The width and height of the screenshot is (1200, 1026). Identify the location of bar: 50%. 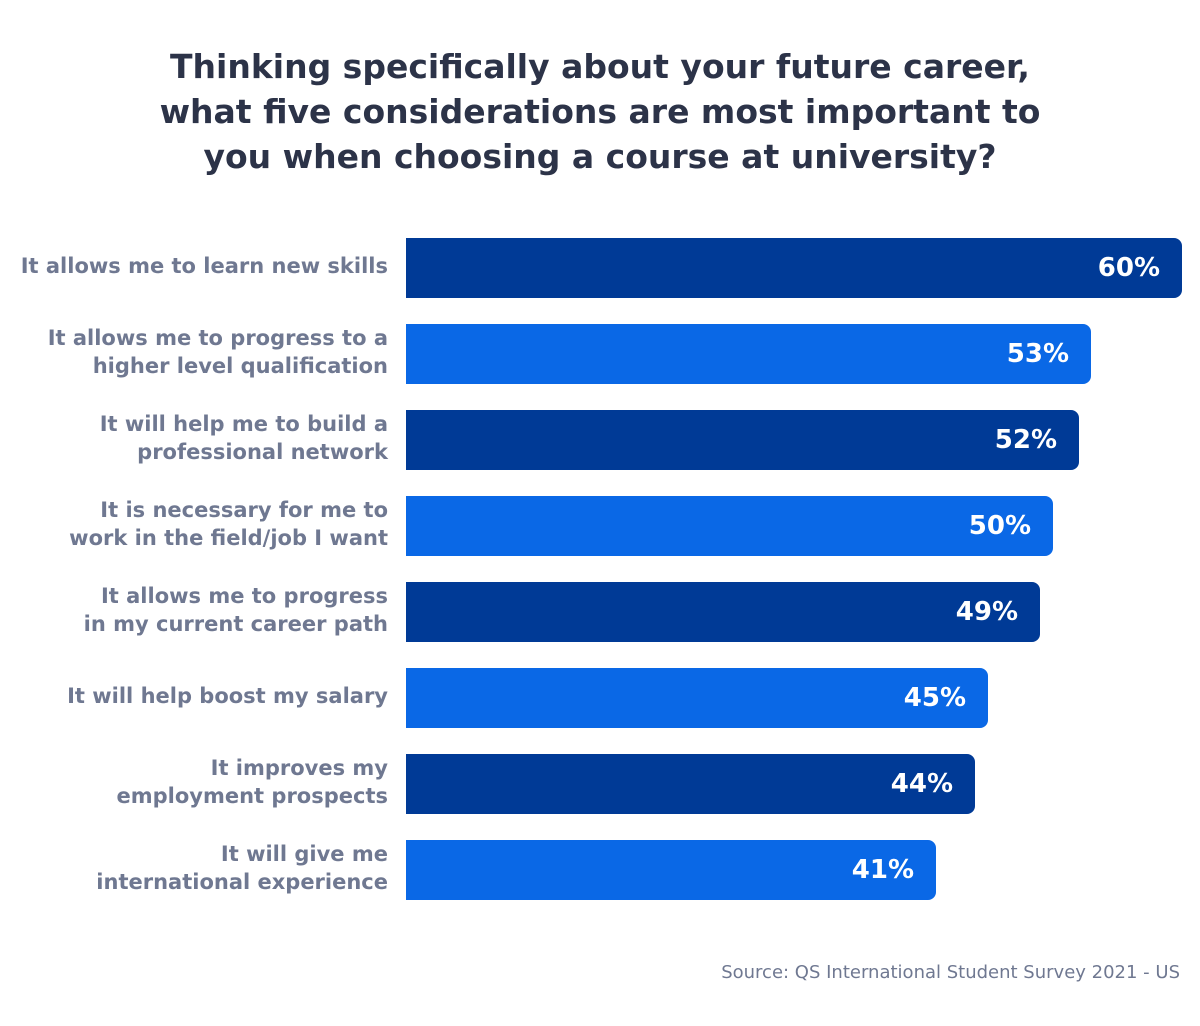
(729, 526).